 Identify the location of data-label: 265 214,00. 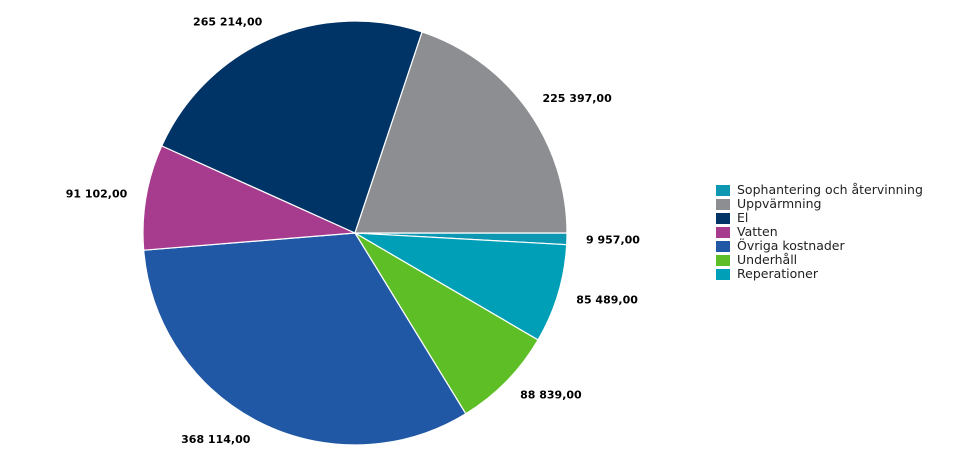
(228, 21).